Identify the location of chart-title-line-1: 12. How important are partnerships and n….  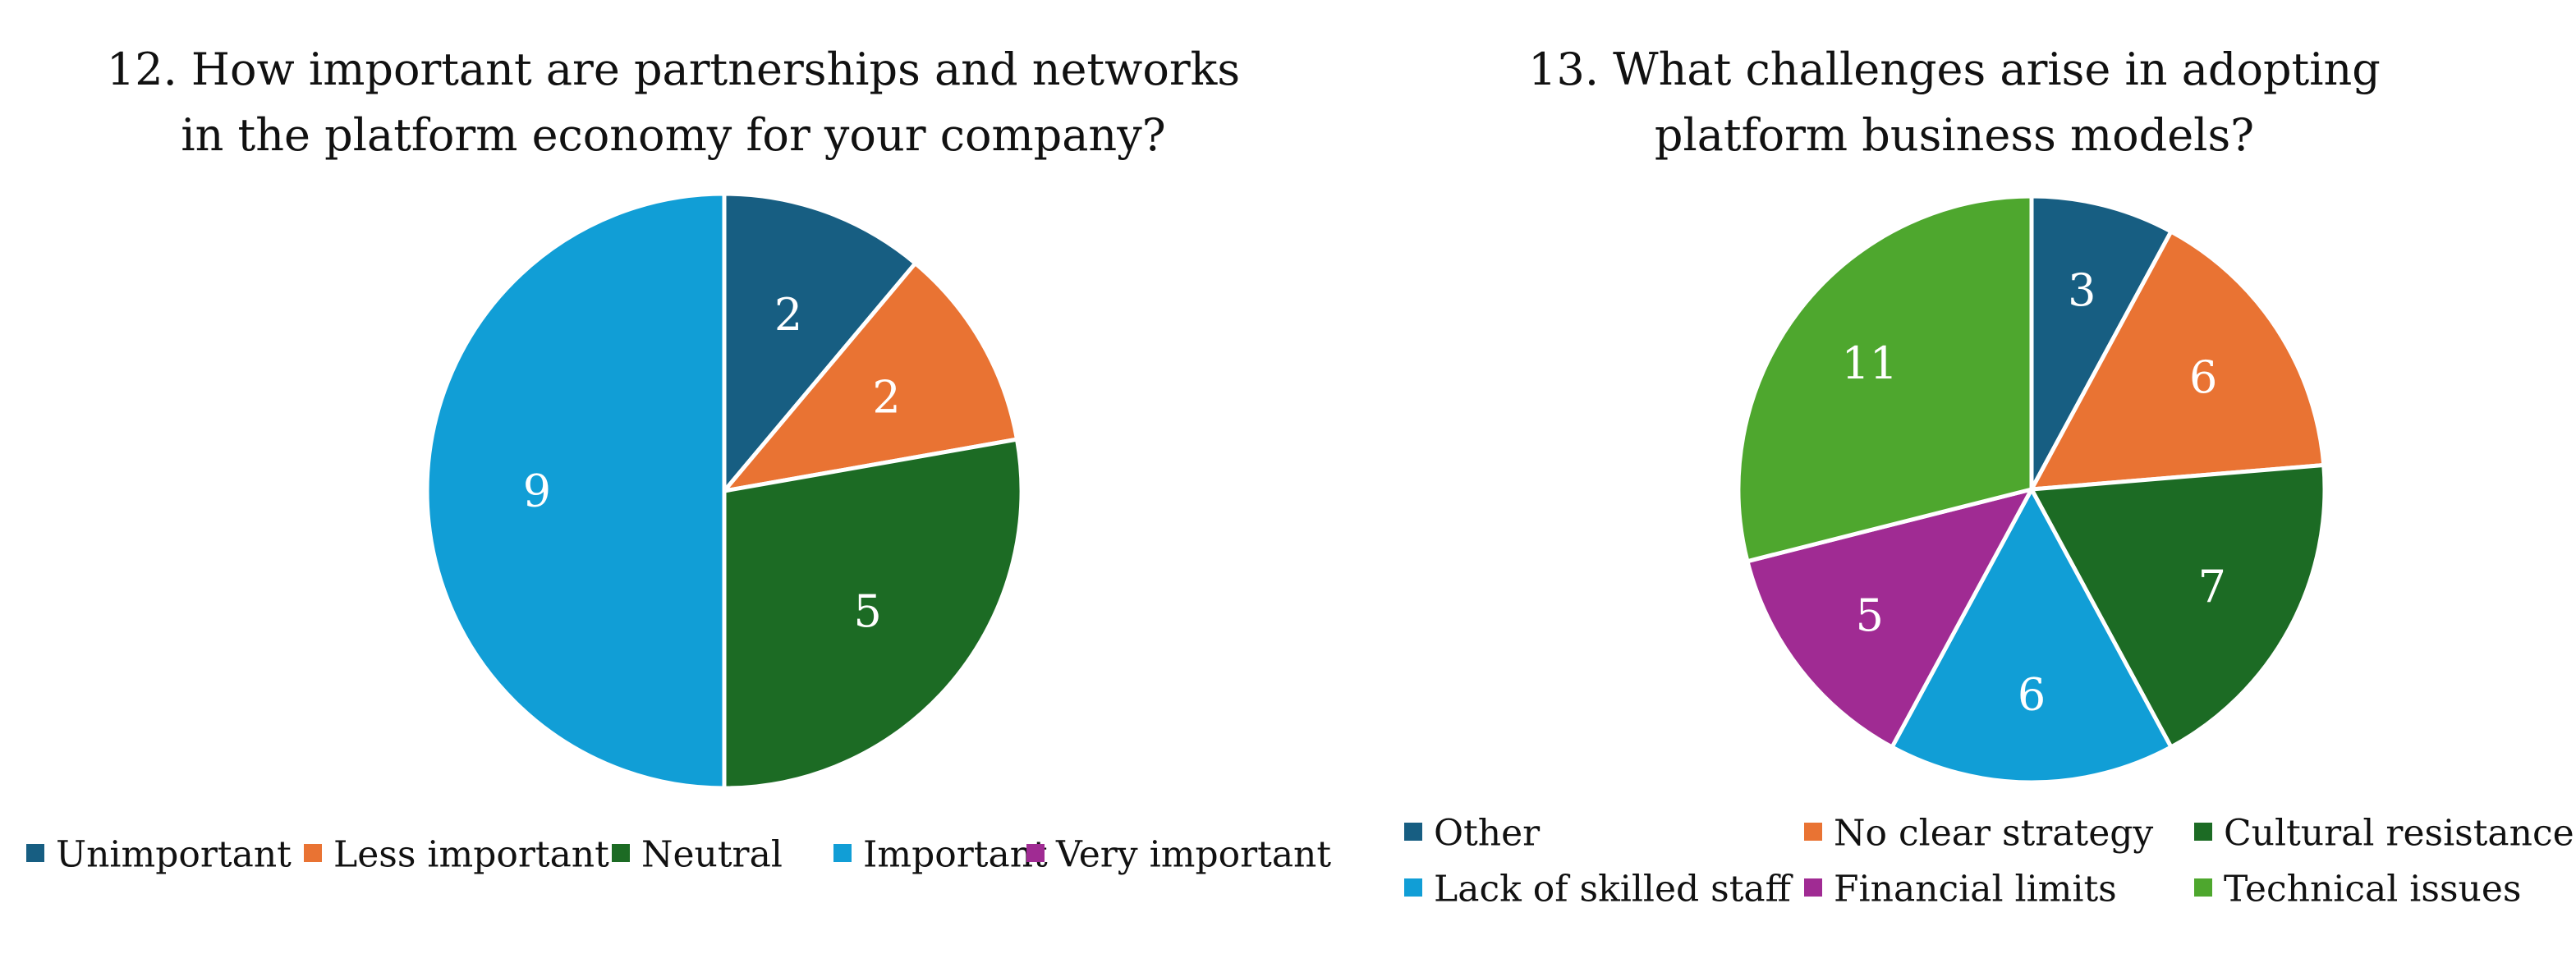
(673, 69).